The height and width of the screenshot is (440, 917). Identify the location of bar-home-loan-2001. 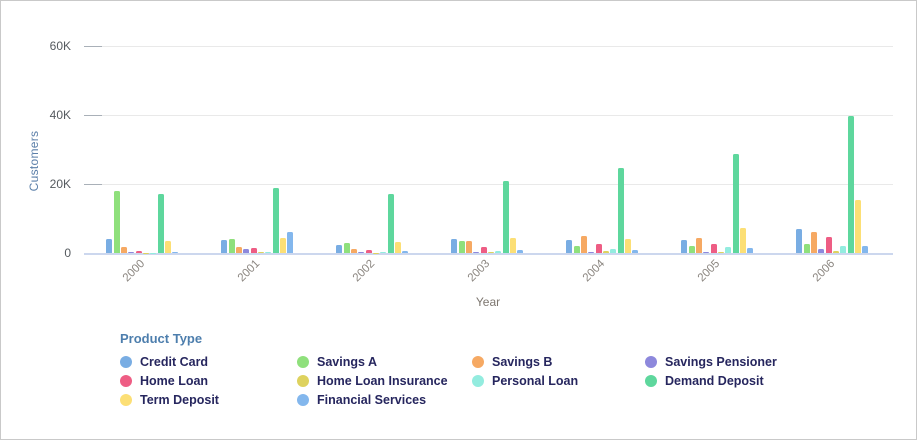
(253, 250).